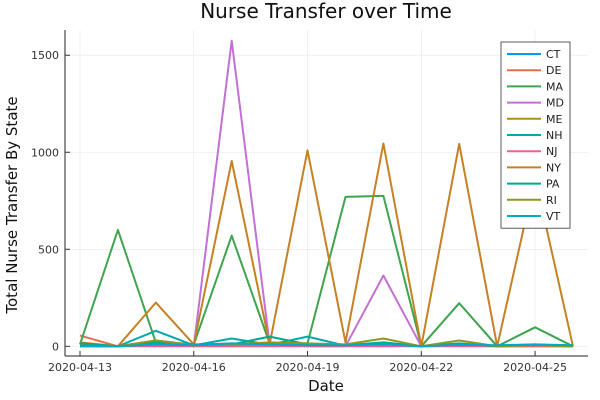 The image size is (600, 400). What do you see at coordinates (553, 184) in the screenshot?
I see `legend-label-pa: PA` at bounding box center [553, 184].